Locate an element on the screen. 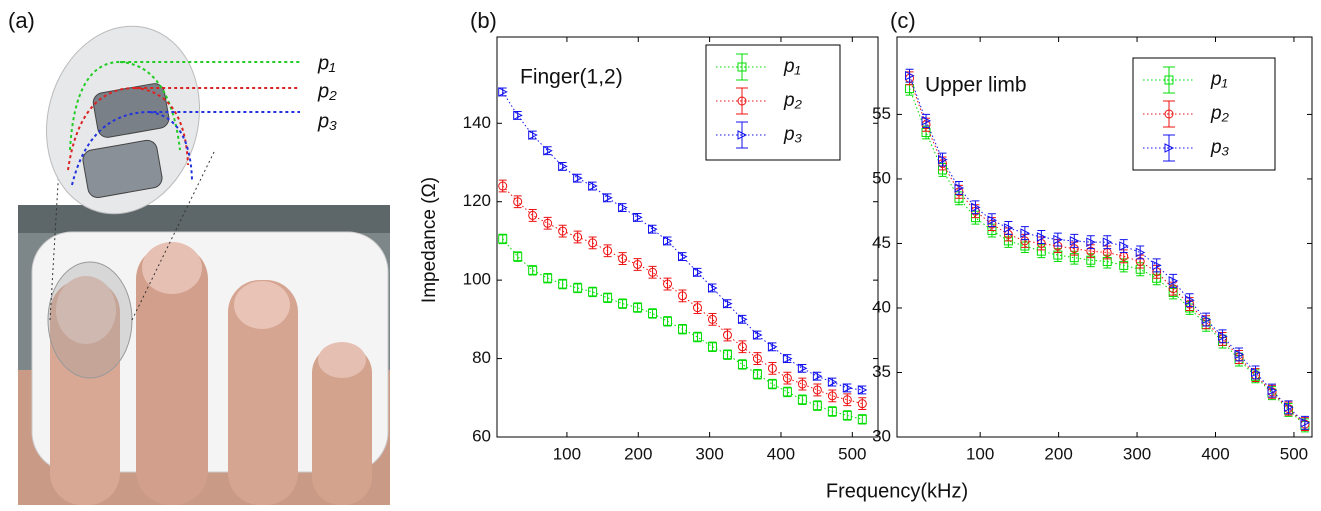  device is located at coordinates (210, 352).